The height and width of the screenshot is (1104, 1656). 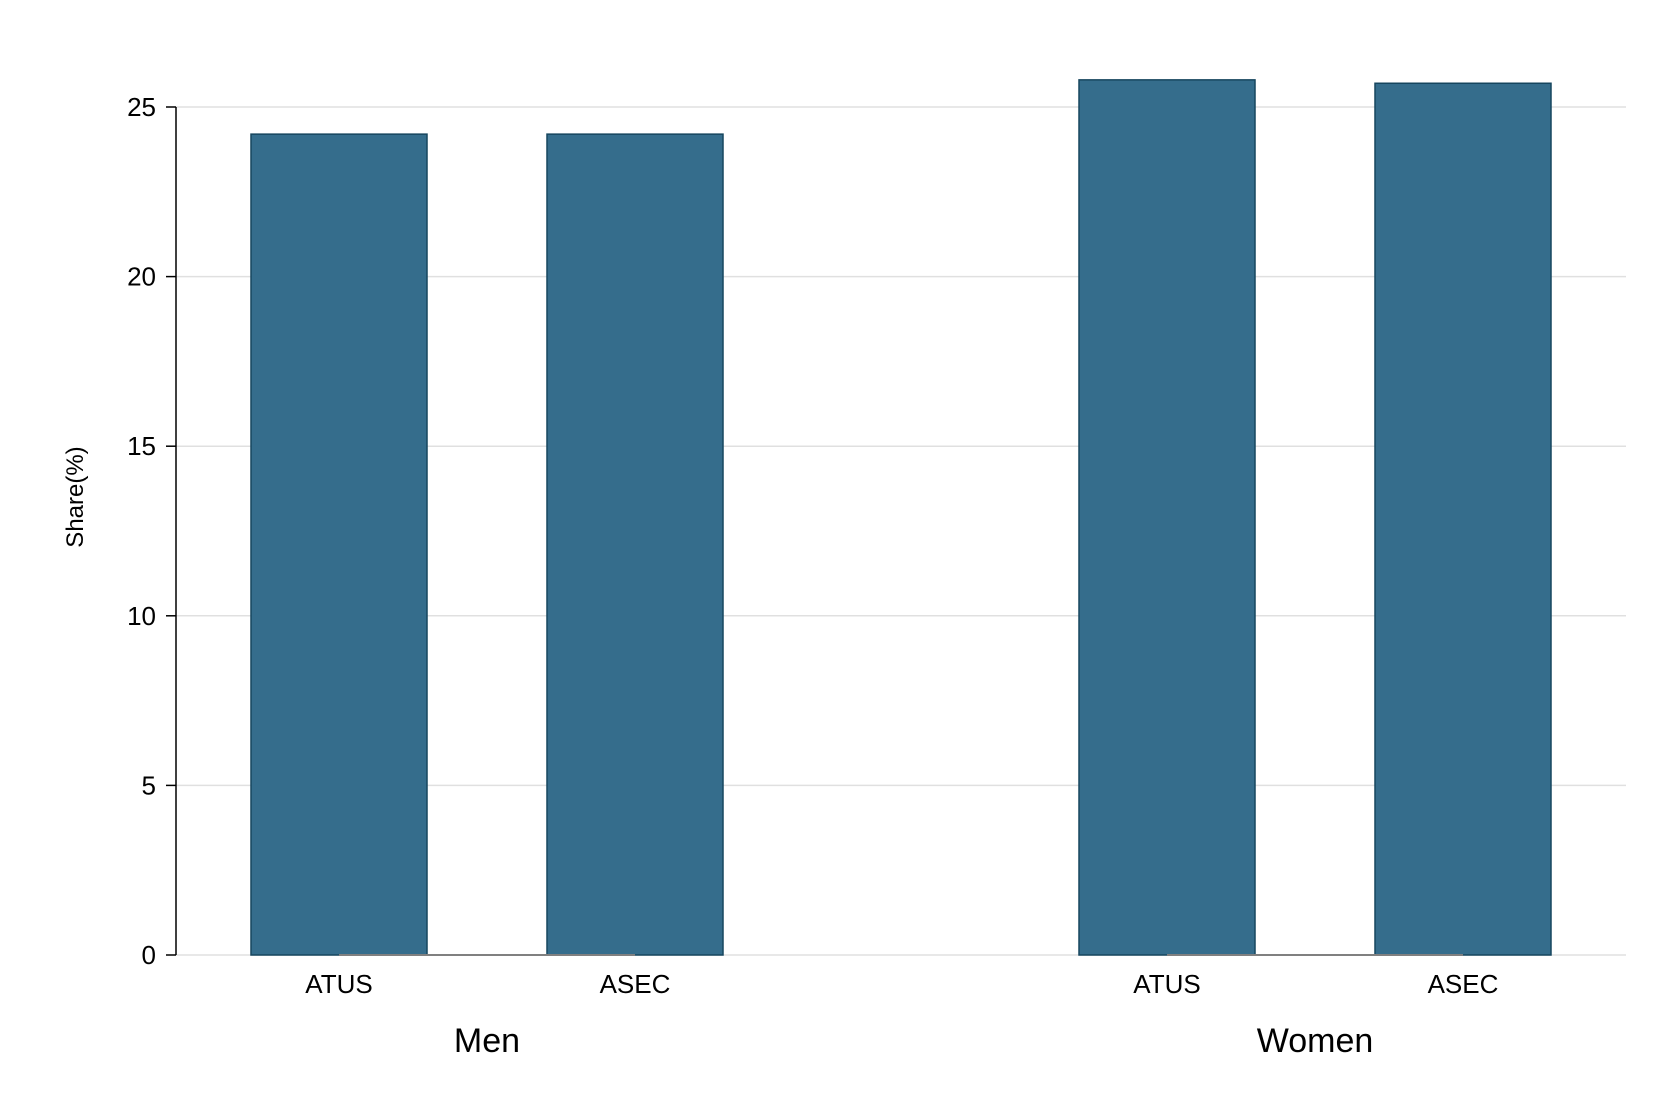 What do you see at coordinates (141, 446) in the screenshot?
I see `y-tick-label-15: 15` at bounding box center [141, 446].